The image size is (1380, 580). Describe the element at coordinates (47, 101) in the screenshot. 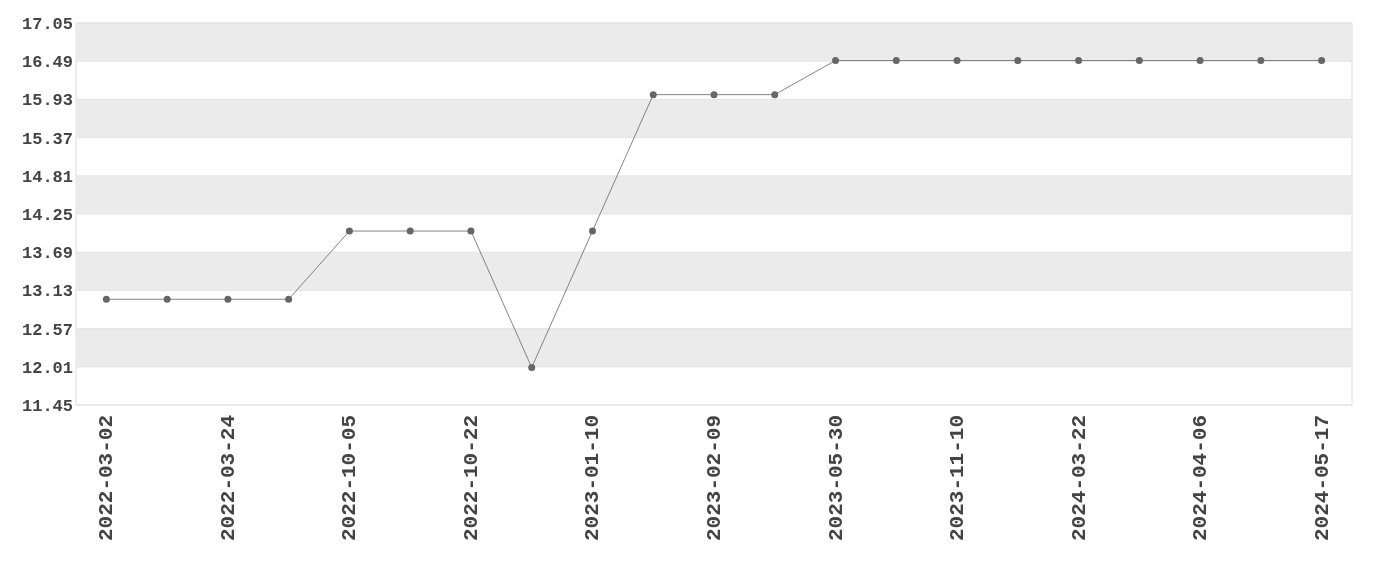

I see `y-tick-label: 15.93` at that location.